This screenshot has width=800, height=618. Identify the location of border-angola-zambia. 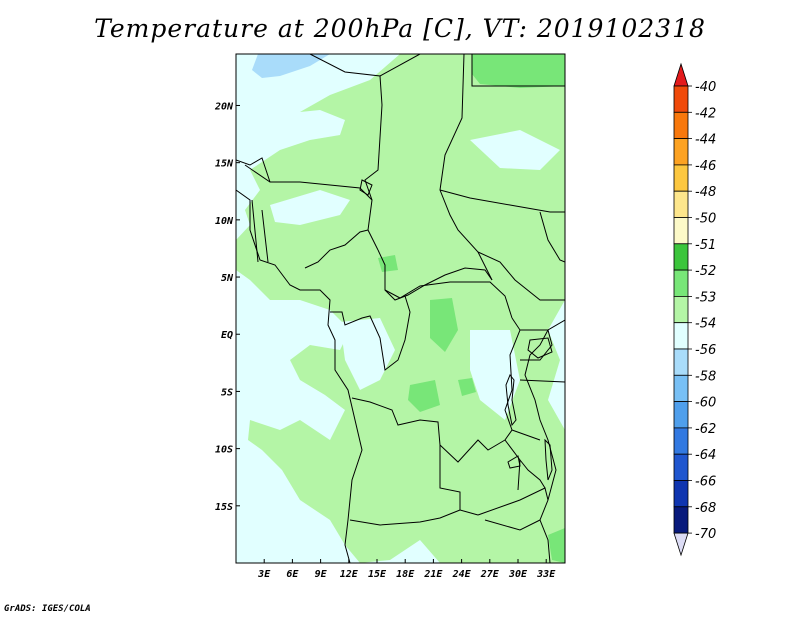
(459, 480).